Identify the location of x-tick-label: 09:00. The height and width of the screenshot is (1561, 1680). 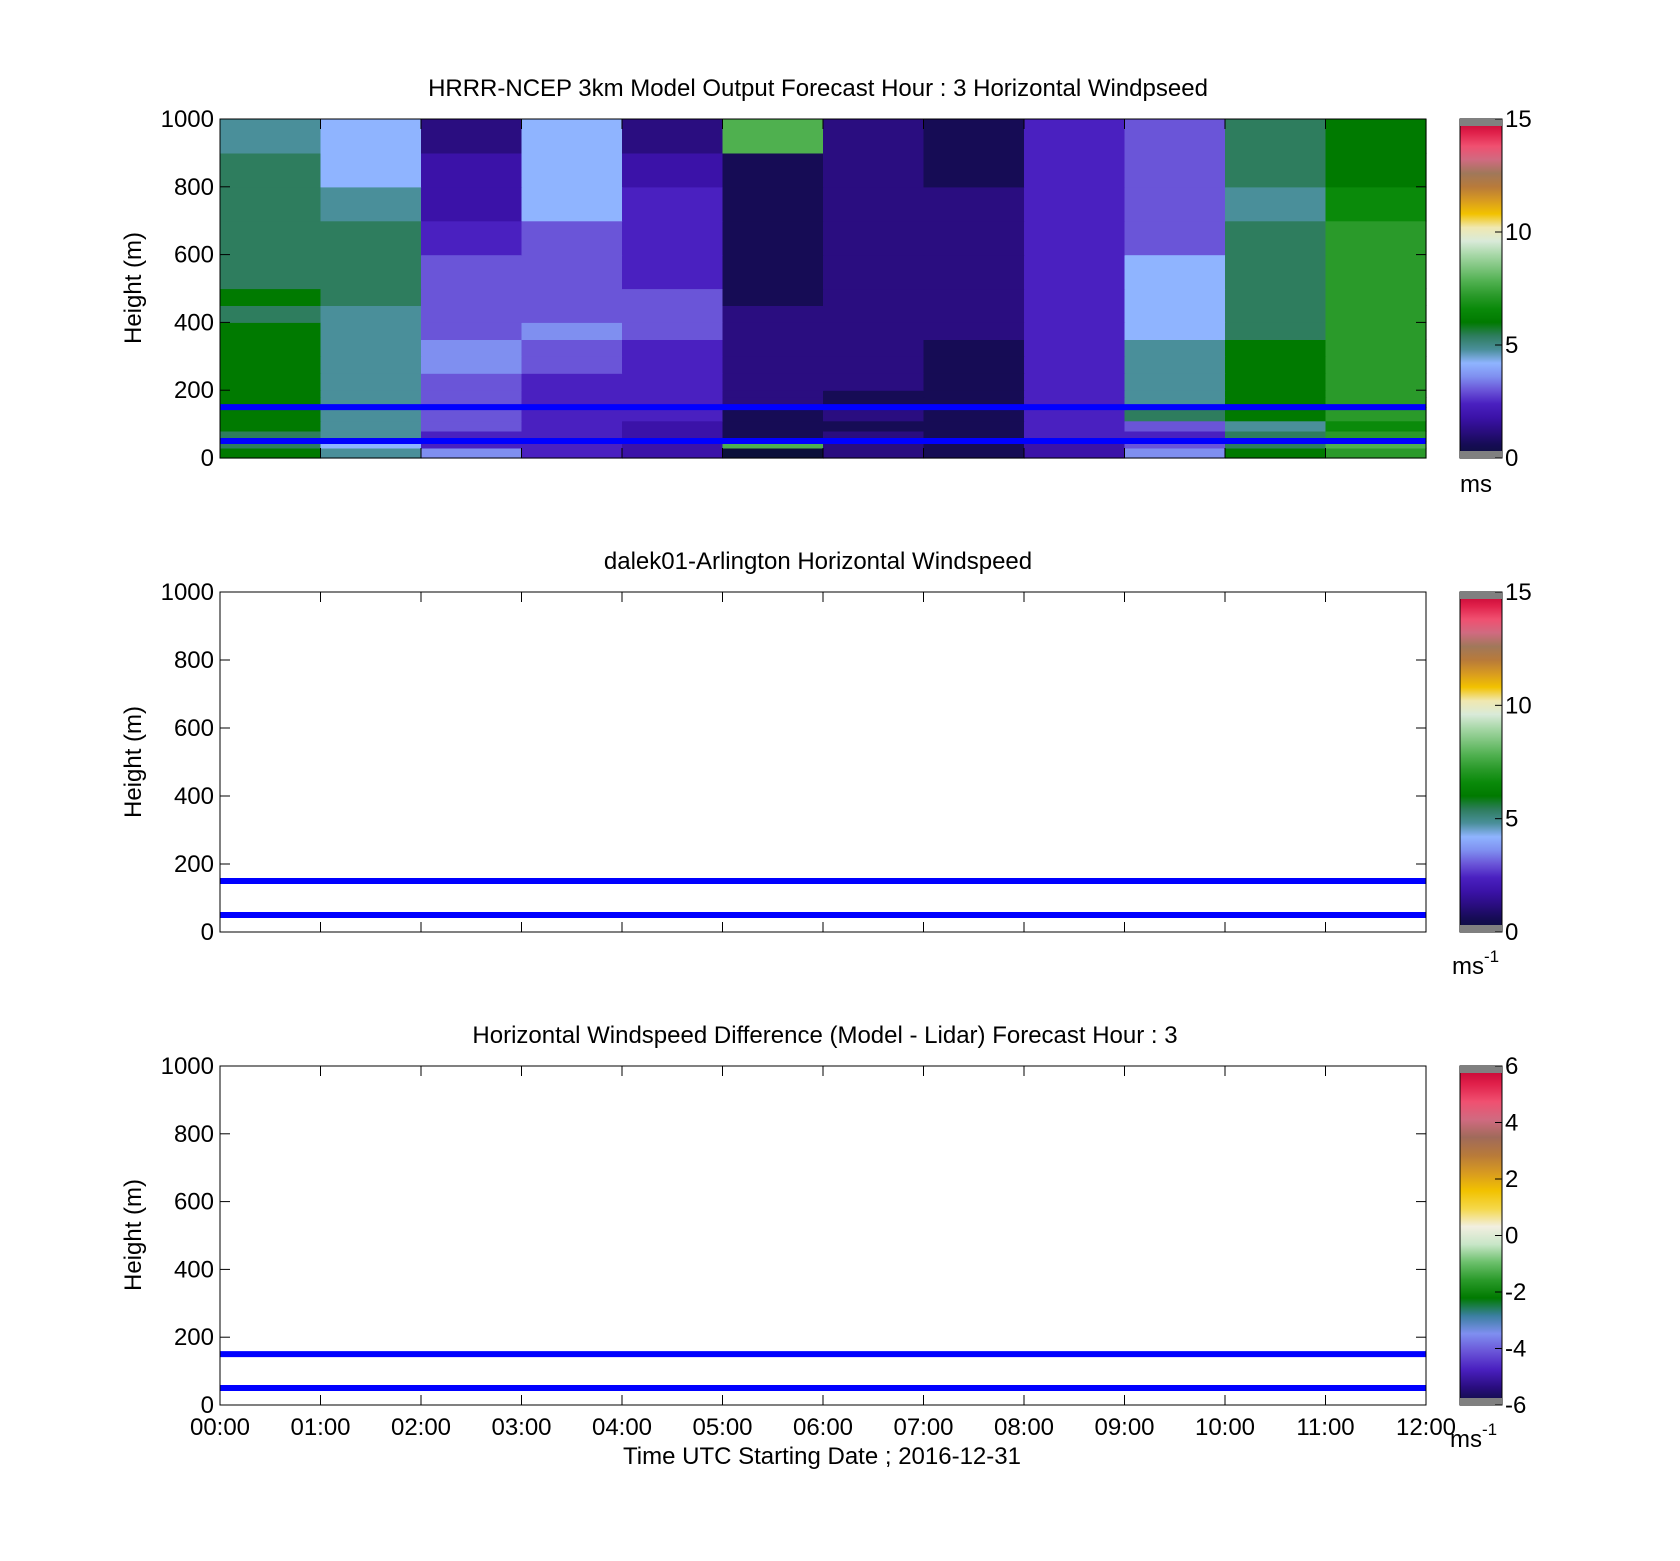
(1124, 1427).